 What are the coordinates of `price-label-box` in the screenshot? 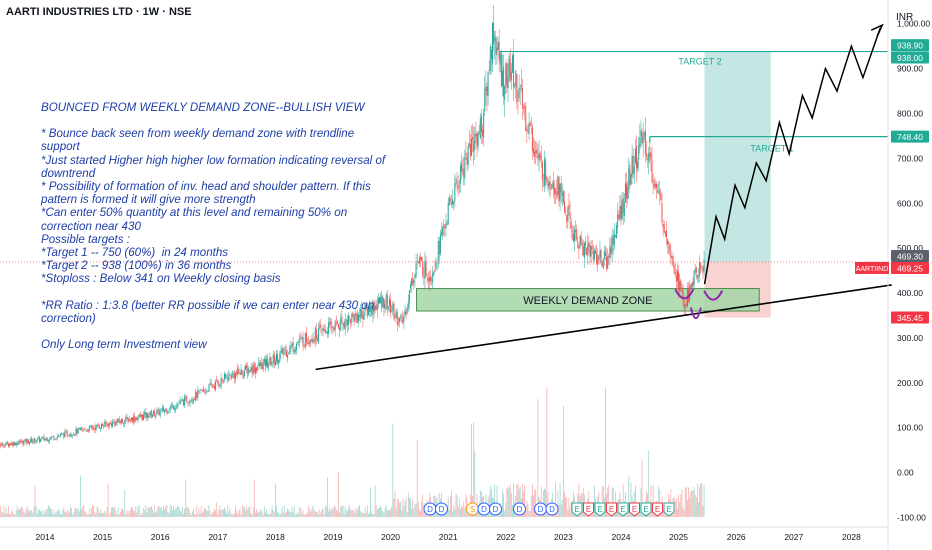 It's located at (910, 45).